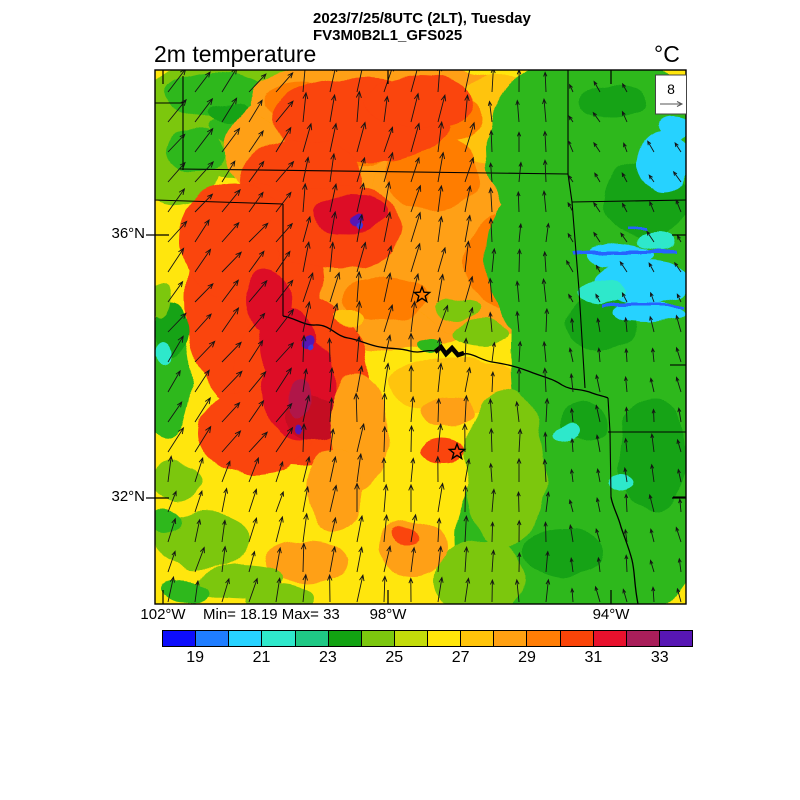  I want to click on colorbar-tick-label: 31, so click(593, 657).